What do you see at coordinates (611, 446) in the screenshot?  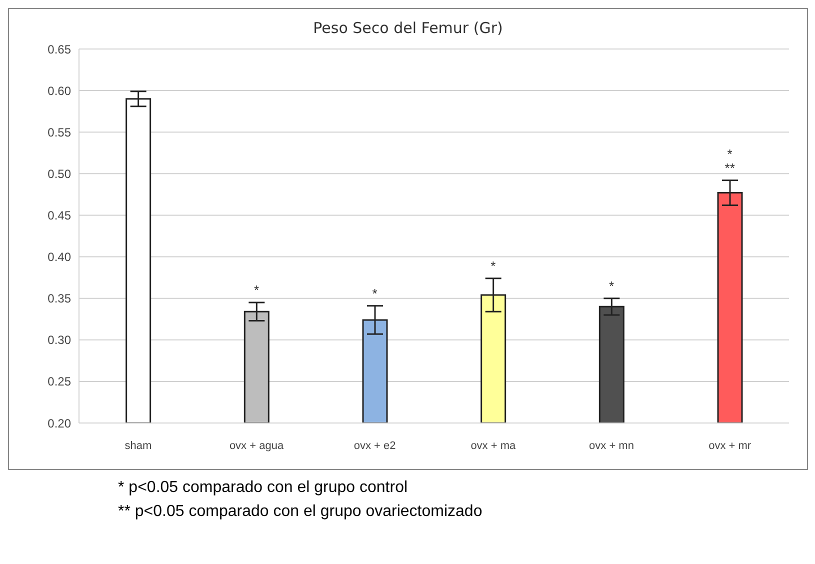 I see `x-tick-label: ovx + mn` at bounding box center [611, 446].